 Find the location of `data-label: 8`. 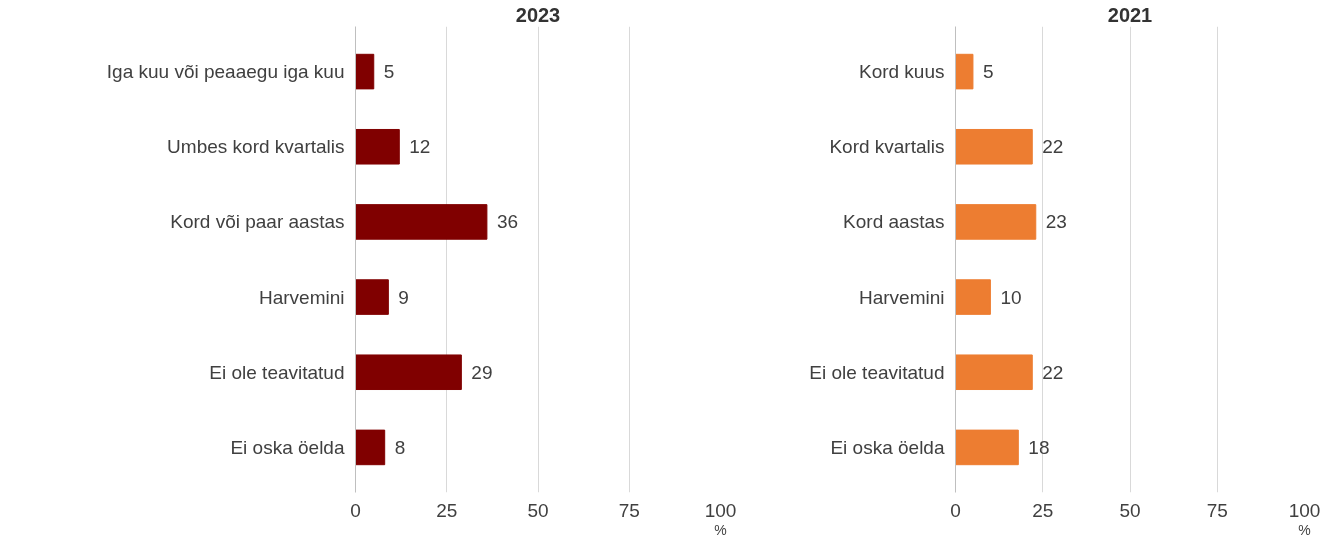

data-label: 8 is located at coordinates (400, 447).